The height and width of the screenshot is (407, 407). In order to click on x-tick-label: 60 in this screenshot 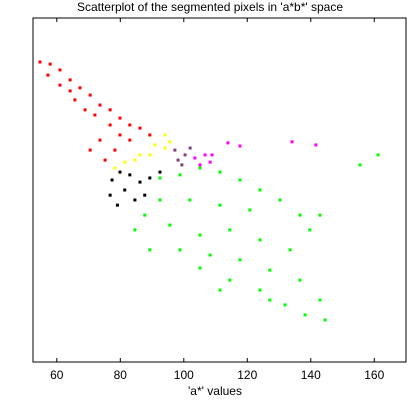, I will do `click(57, 375)`.